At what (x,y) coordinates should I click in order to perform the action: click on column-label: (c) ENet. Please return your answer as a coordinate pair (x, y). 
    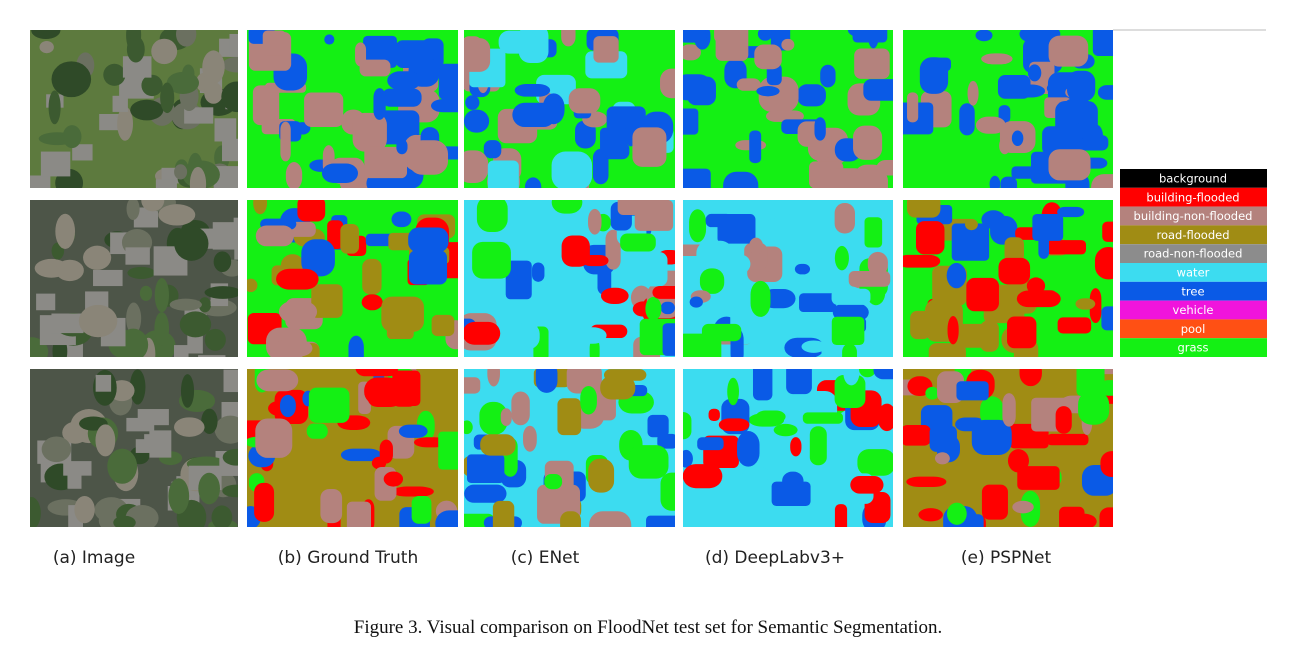
    Looking at the image, I should click on (545, 558).